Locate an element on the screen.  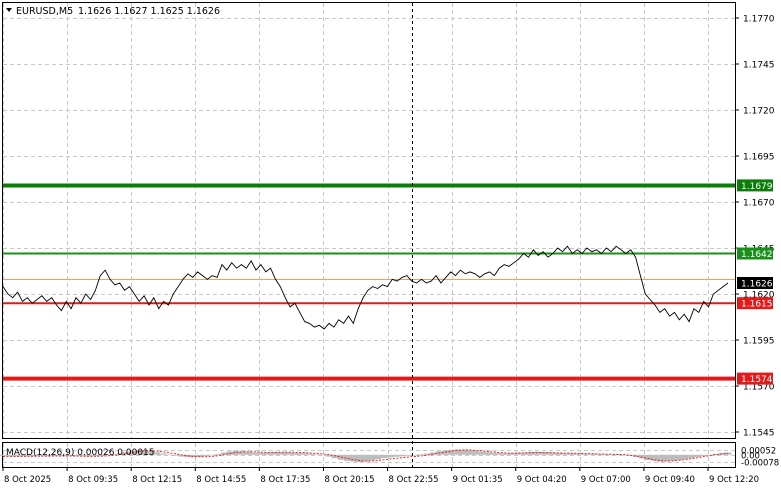
current-price-box is located at coordinates (755, 283).